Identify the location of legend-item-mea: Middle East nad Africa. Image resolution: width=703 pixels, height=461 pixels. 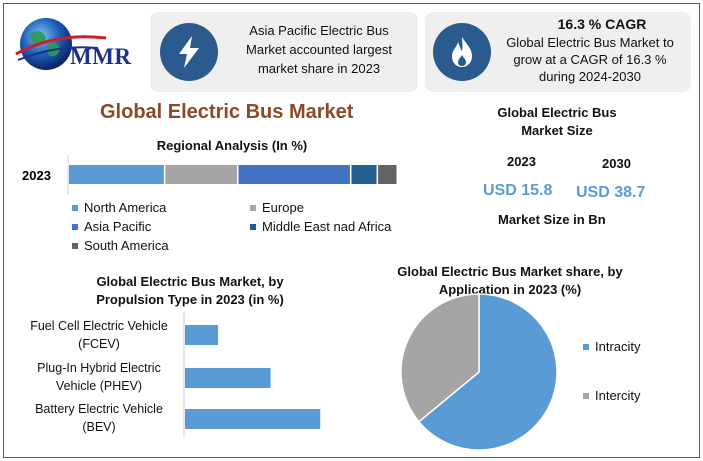
(320, 226).